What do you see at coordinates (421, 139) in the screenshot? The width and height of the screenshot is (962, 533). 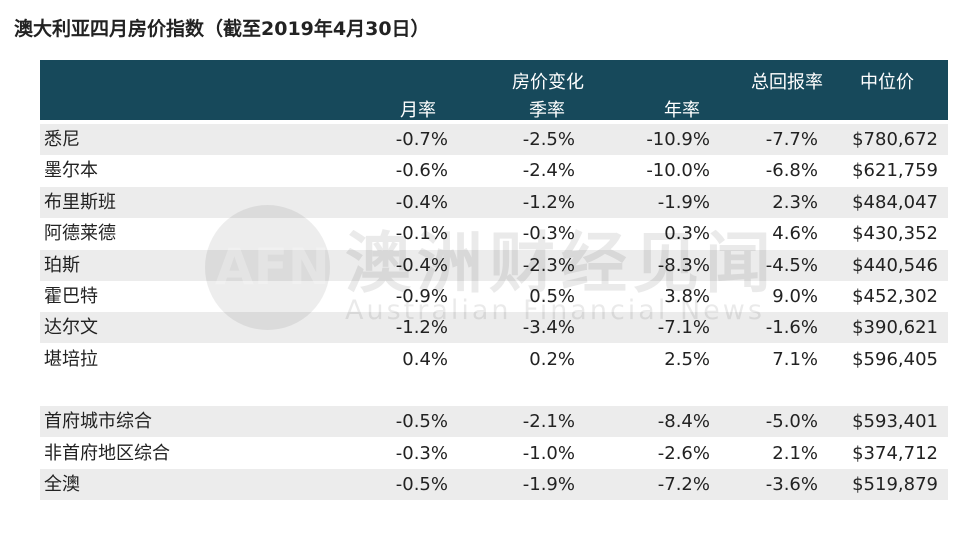 I see `cell-value: -0.7%` at bounding box center [421, 139].